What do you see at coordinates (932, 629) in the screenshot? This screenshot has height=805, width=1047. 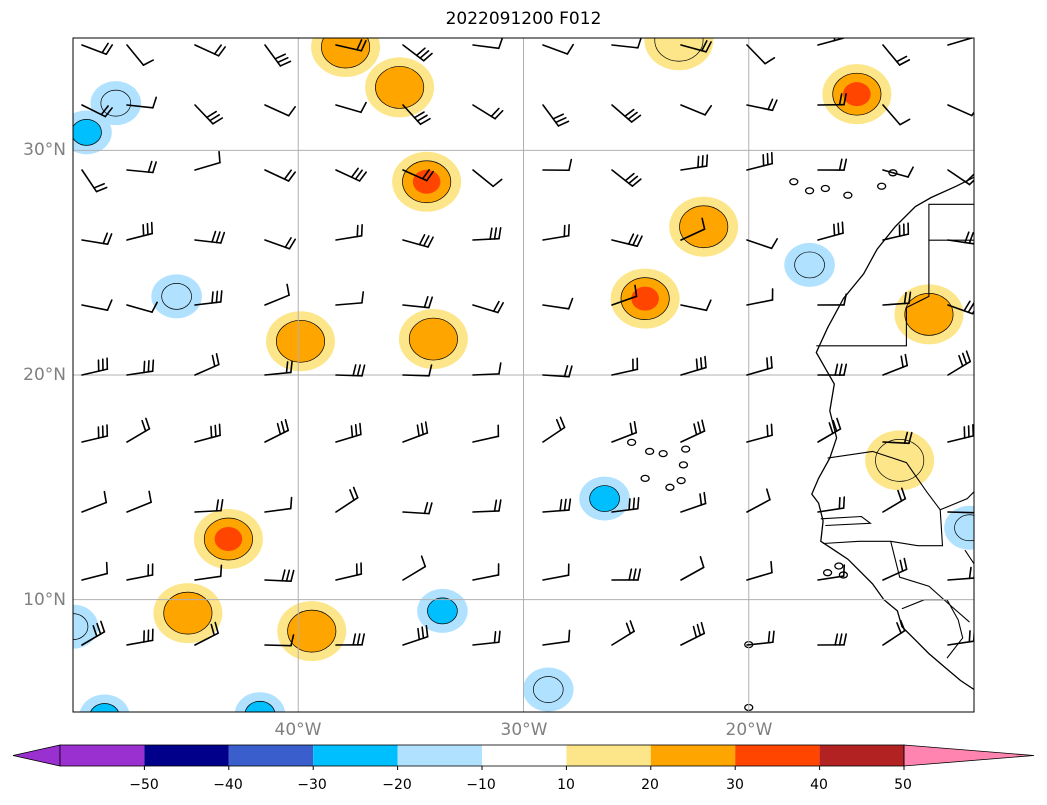 I see `country-border` at bounding box center [932, 629].